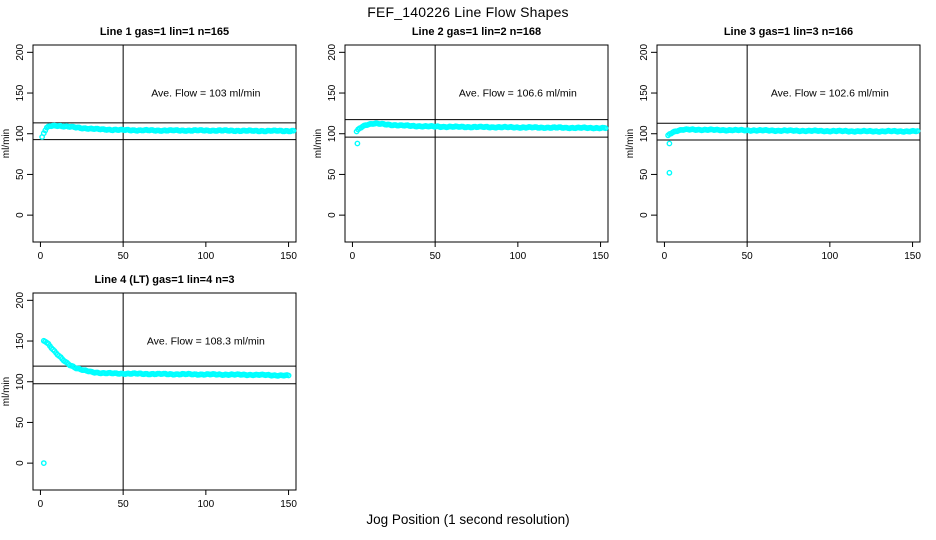 The width and height of the screenshot is (936, 540). Describe the element at coordinates (830, 93) in the screenshot. I see `avg-flow-annotation: Ave. Flow = 102.6 ml/min` at that location.